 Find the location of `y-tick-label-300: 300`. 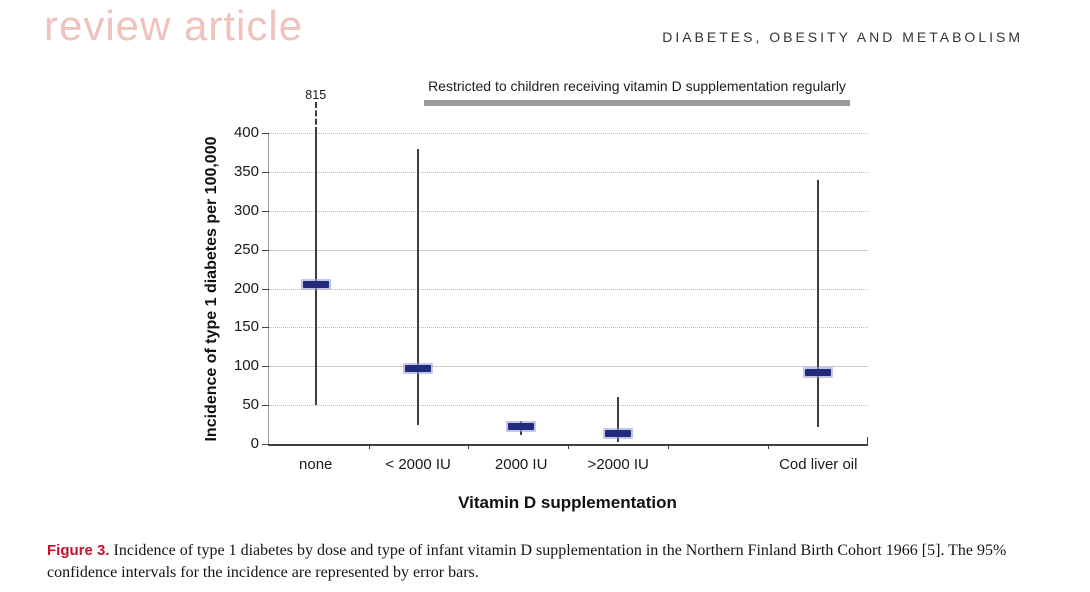

y-tick-label-300: 300 is located at coordinates (246, 210).